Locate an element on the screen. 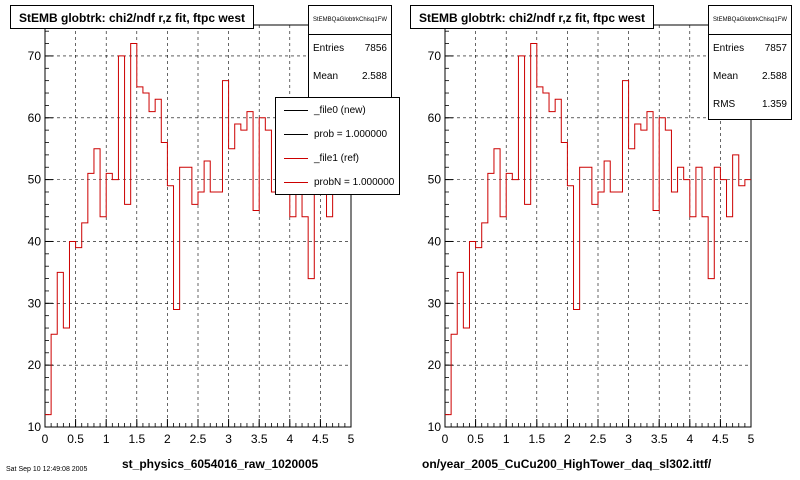  stats-rms-label-right: RMS is located at coordinates (724, 104).